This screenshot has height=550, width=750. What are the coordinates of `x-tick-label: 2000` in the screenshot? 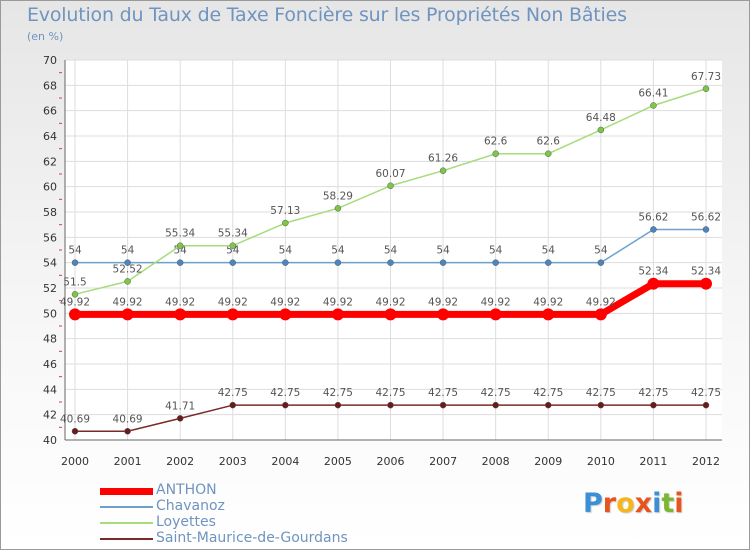 It's located at (75, 461).